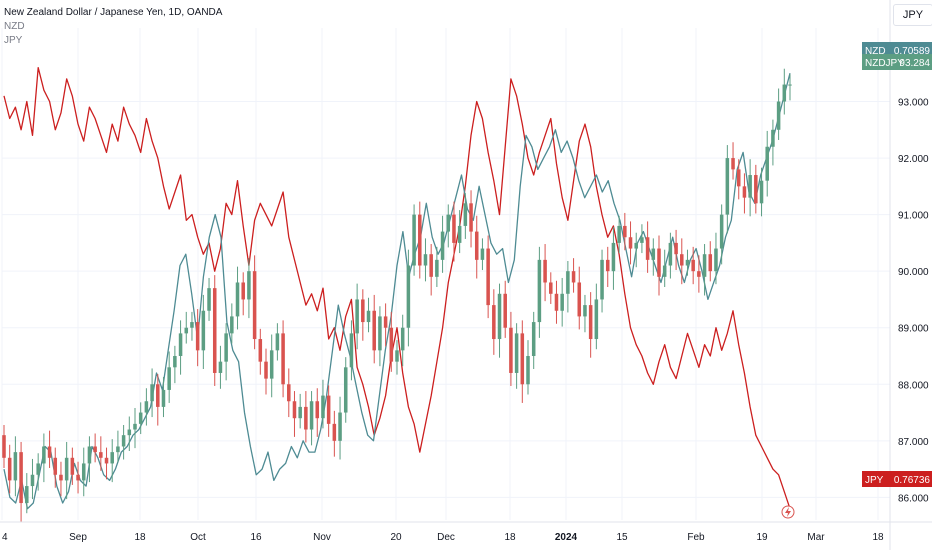  What do you see at coordinates (913, 216) in the screenshot?
I see `price-tick-label: 91.000` at bounding box center [913, 216].